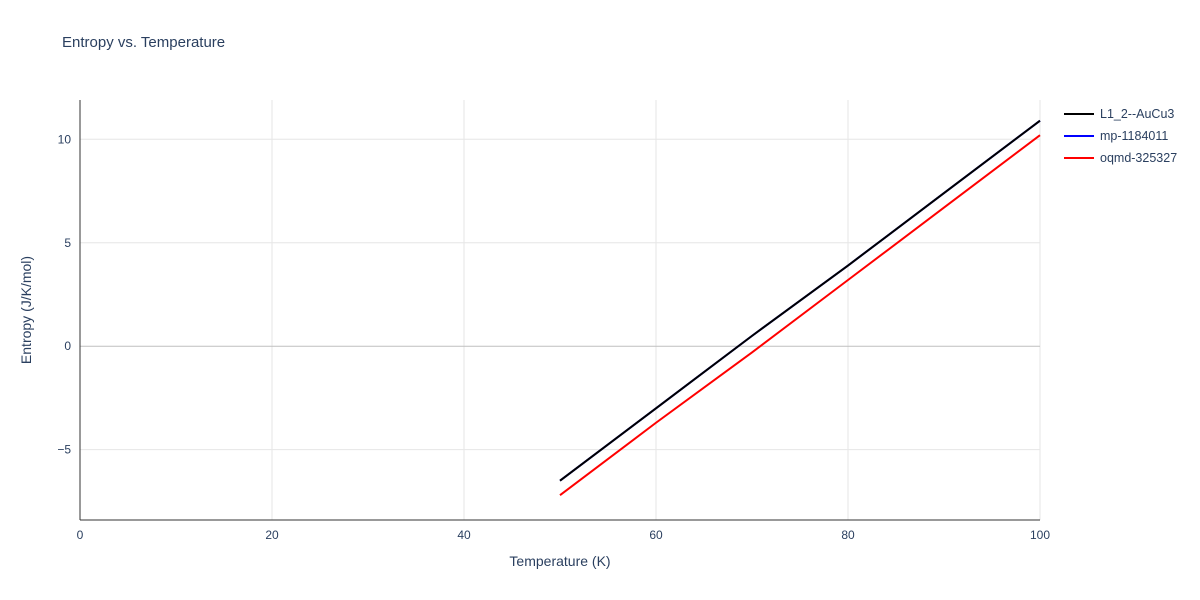  I want to click on y-axis-title: Entropy (J/K/mol), so click(26, 310).